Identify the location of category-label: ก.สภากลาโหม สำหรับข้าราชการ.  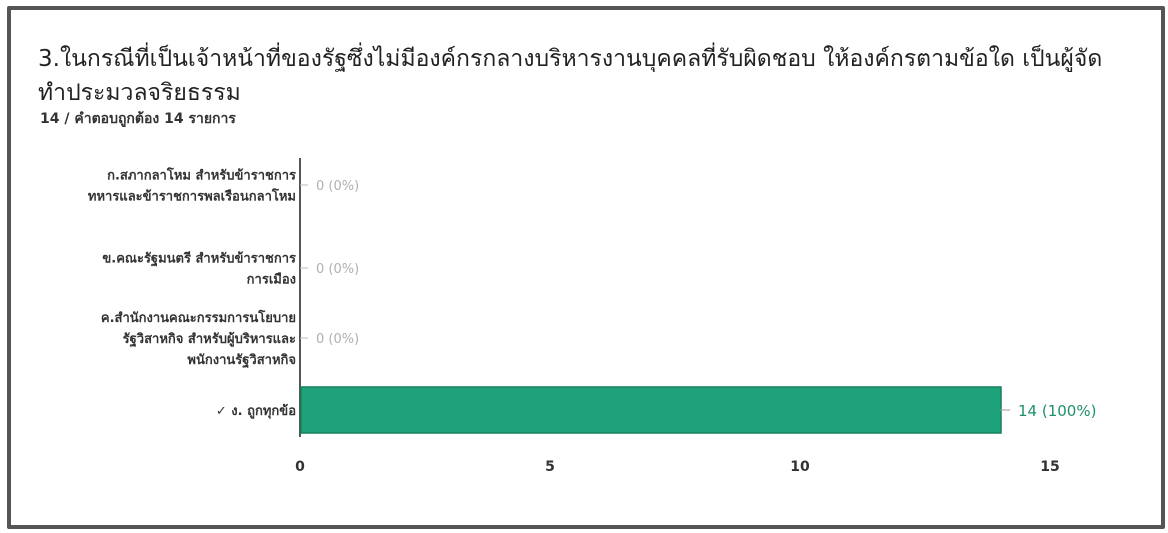
(201, 175).